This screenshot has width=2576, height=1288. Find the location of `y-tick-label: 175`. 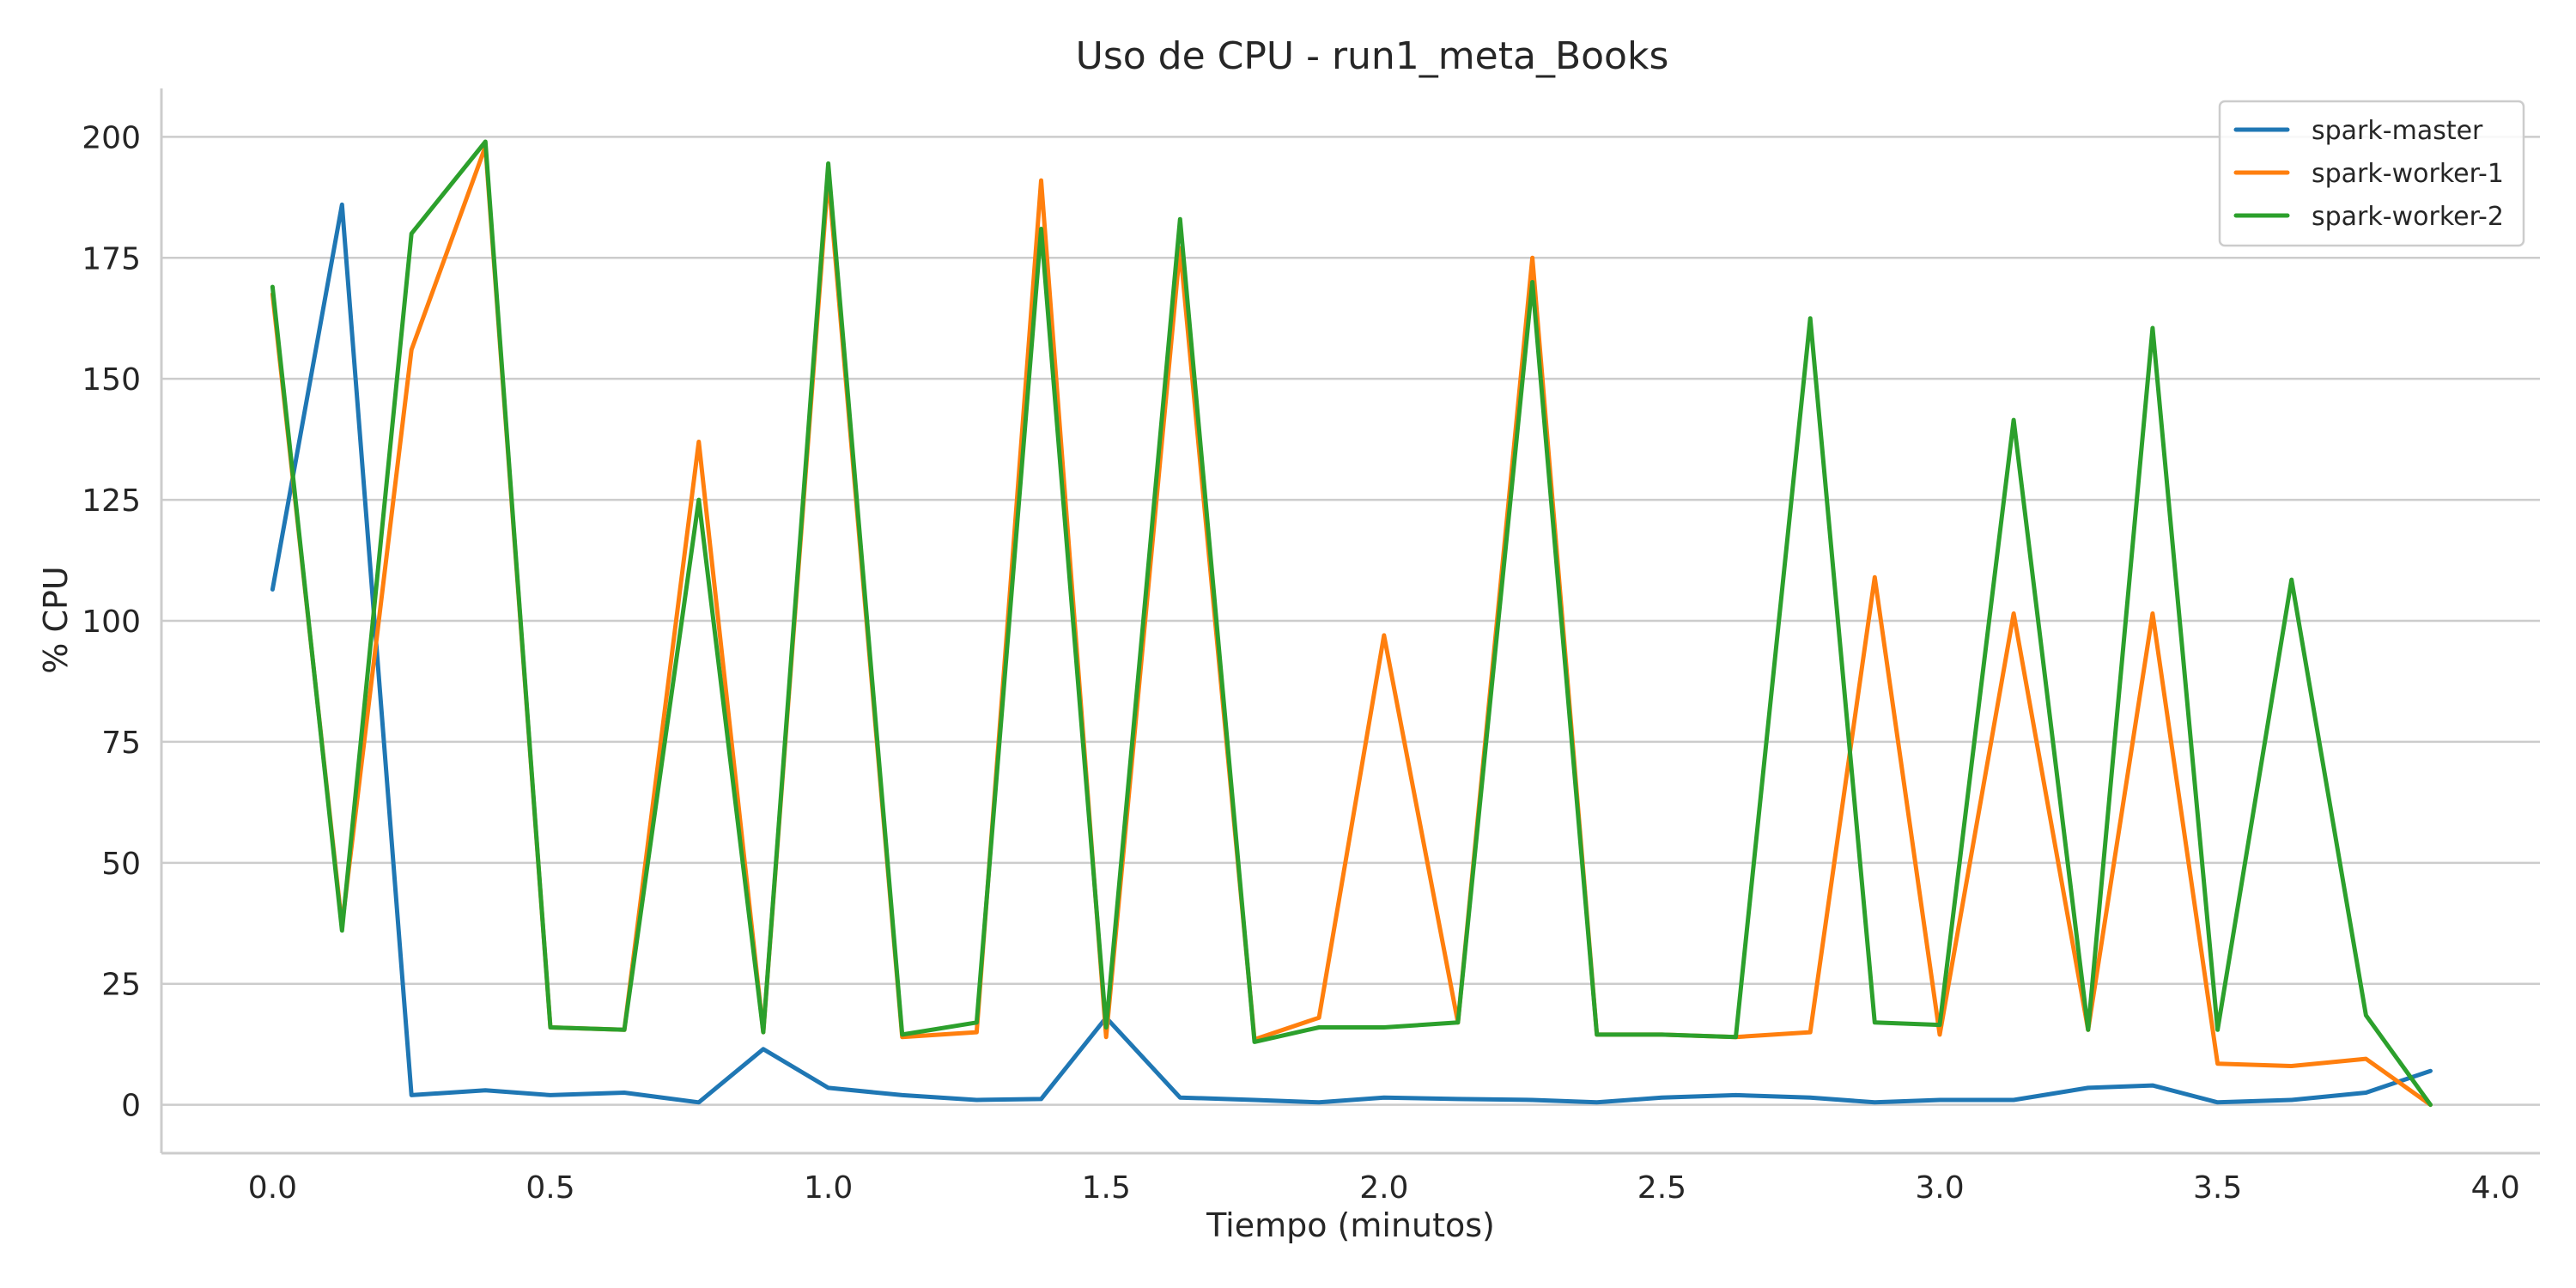

y-tick-label: 175 is located at coordinates (112, 258).